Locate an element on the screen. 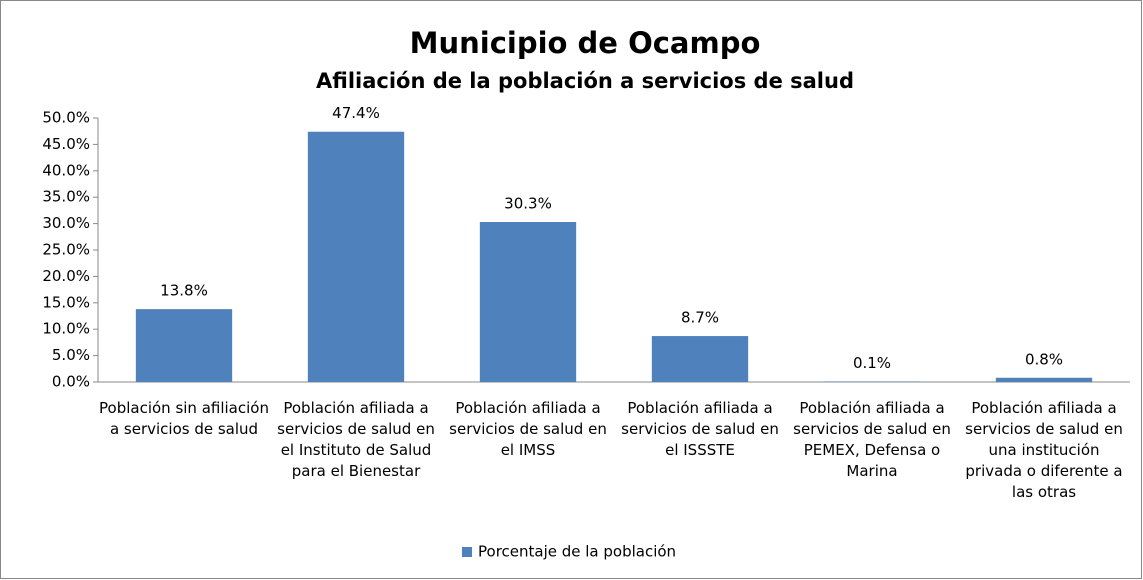 The height and width of the screenshot is (580, 1143). y-tick-label: 25.0% is located at coordinates (66, 250).